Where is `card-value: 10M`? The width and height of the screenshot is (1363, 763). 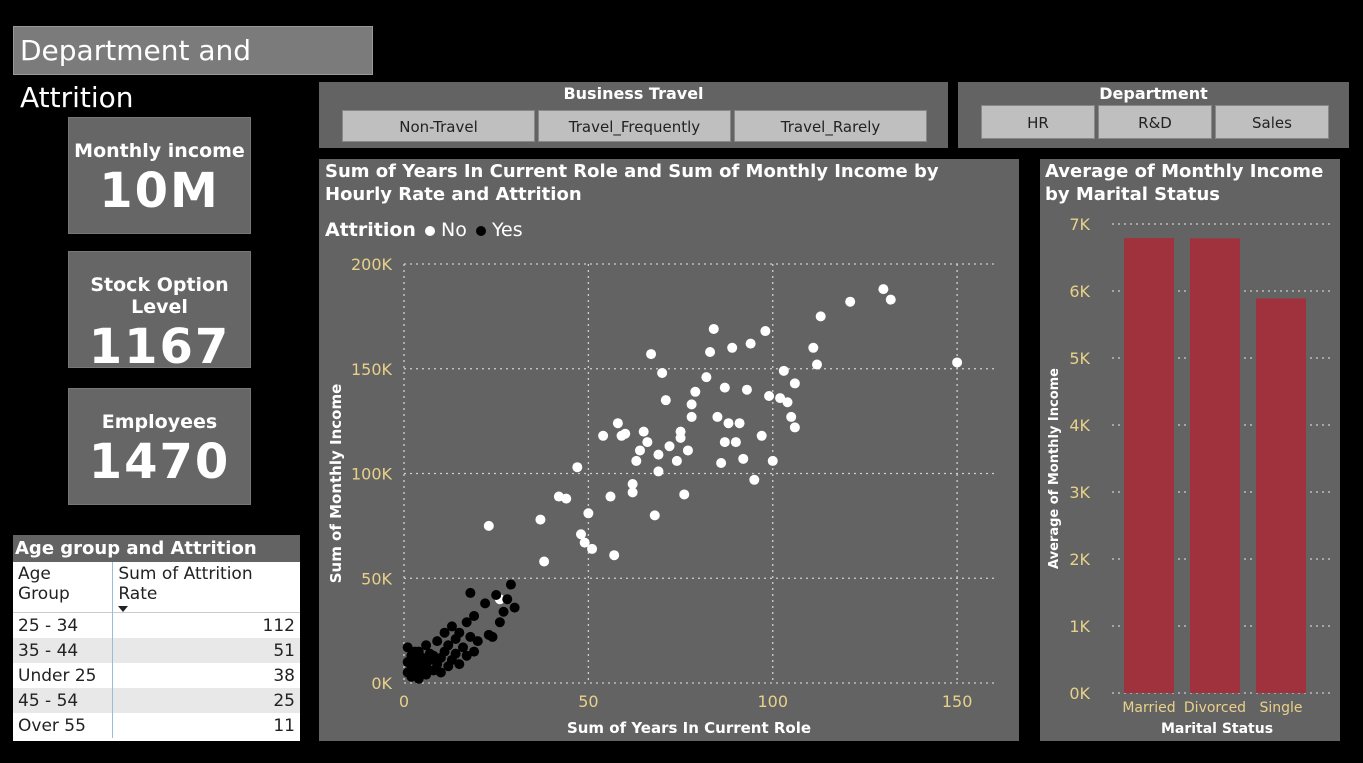
card-value: 10M is located at coordinates (159, 191).